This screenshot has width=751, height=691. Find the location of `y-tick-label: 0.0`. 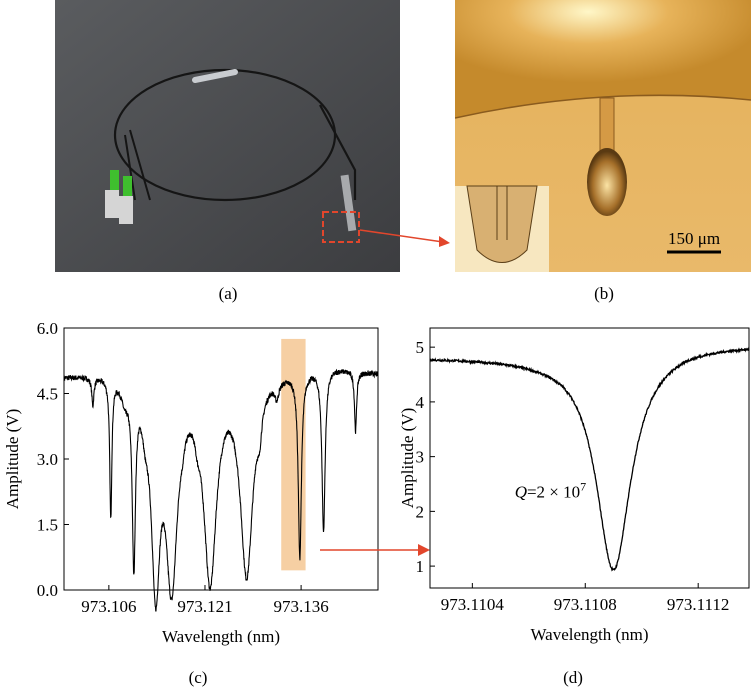

y-tick-label: 0.0 is located at coordinates (47, 590).